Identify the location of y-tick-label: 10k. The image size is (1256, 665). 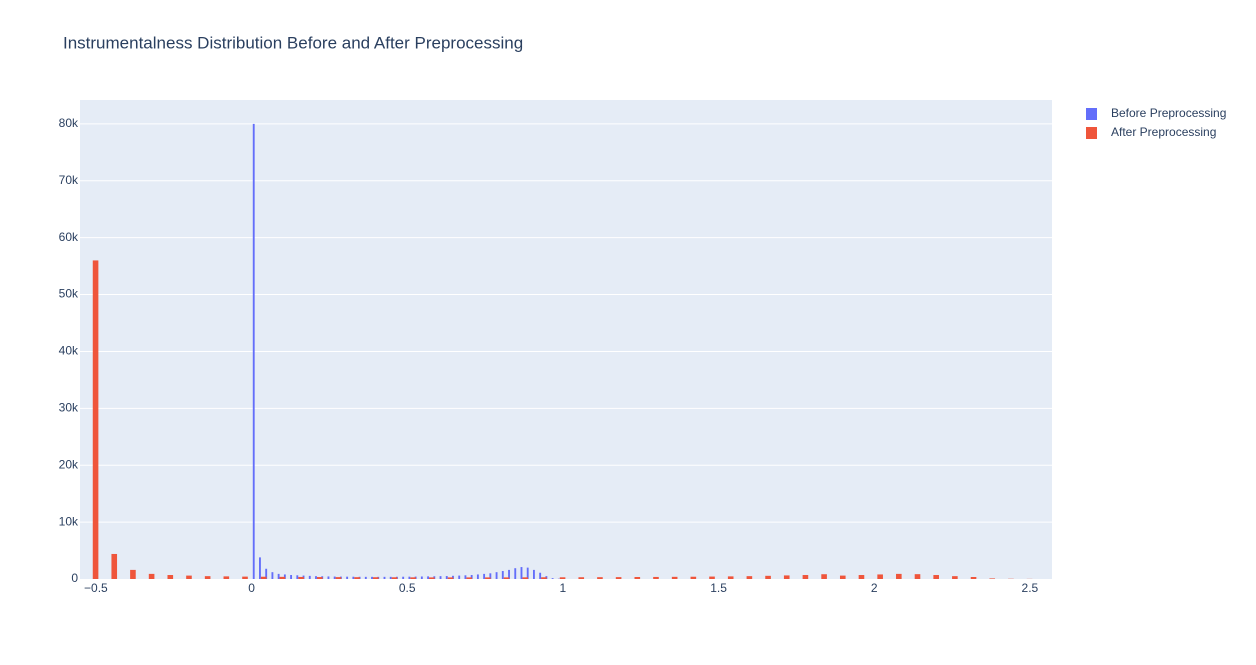
(69, 521).